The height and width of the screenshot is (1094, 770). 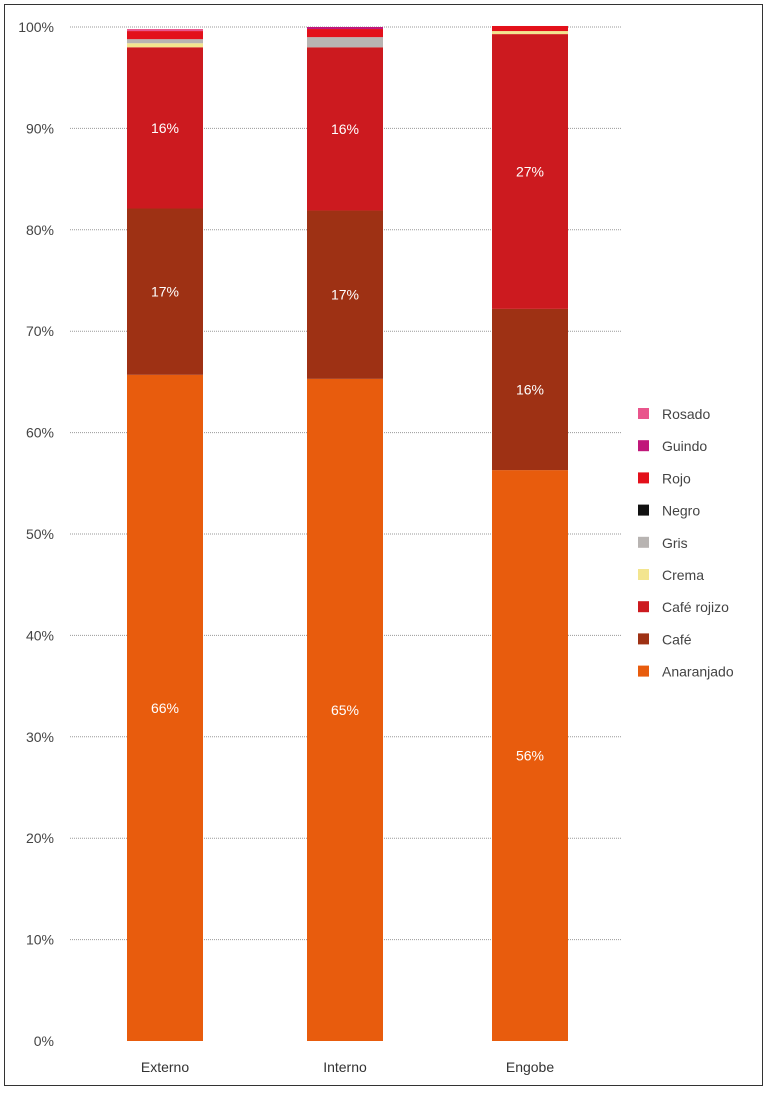 What do you see at coordinates (681, 511) in the screenshot?
I see `legend-label: Negro` at bounding box center [681, 511].